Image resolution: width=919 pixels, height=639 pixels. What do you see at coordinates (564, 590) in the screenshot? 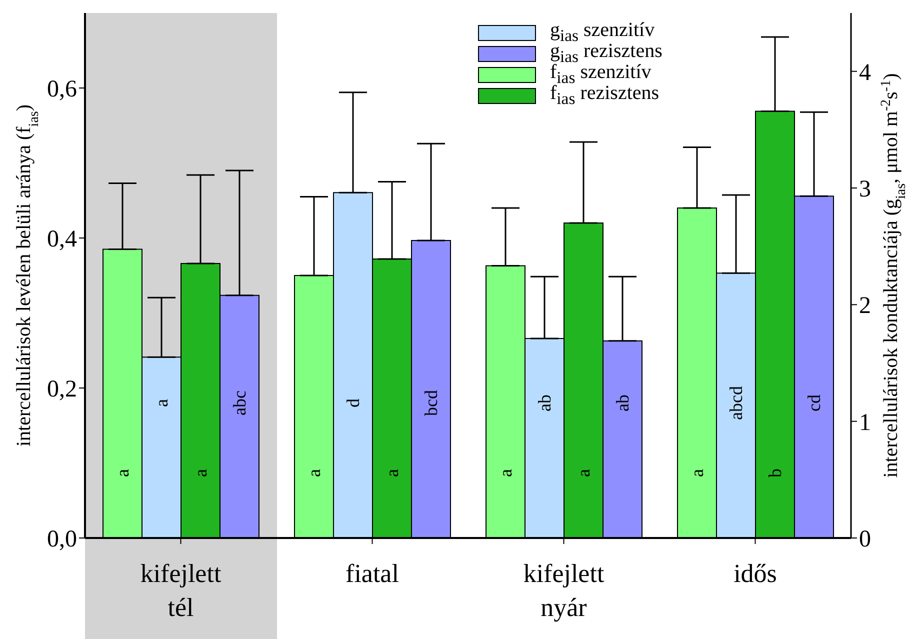
I see `x-tick-label: kifejlett nyár` at bounding box center [564, 590].